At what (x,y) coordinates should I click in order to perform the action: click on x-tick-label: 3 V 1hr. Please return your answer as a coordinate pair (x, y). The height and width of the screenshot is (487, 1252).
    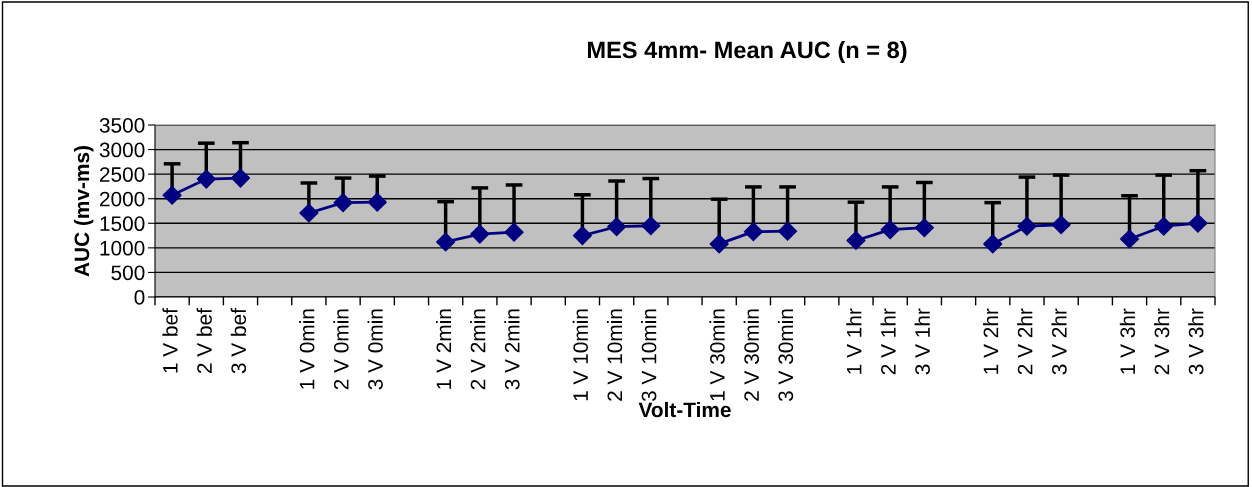
    Looking at the image, I should click on (922, 341).